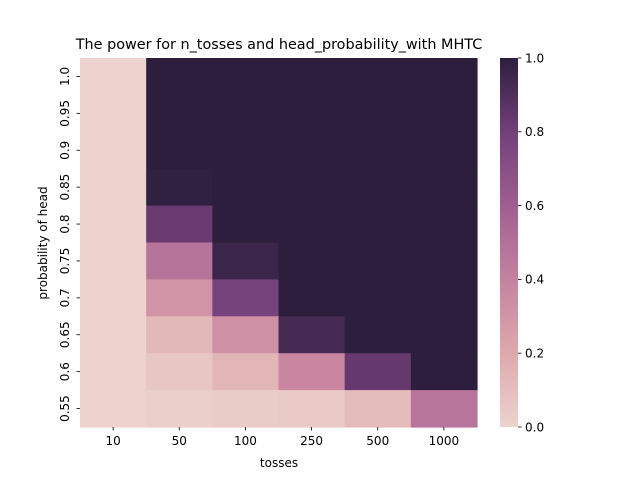  Describe the element at coordinates (534, 280) in the screenshot. I see `colorbar-tick-label: 0.4` at that location.